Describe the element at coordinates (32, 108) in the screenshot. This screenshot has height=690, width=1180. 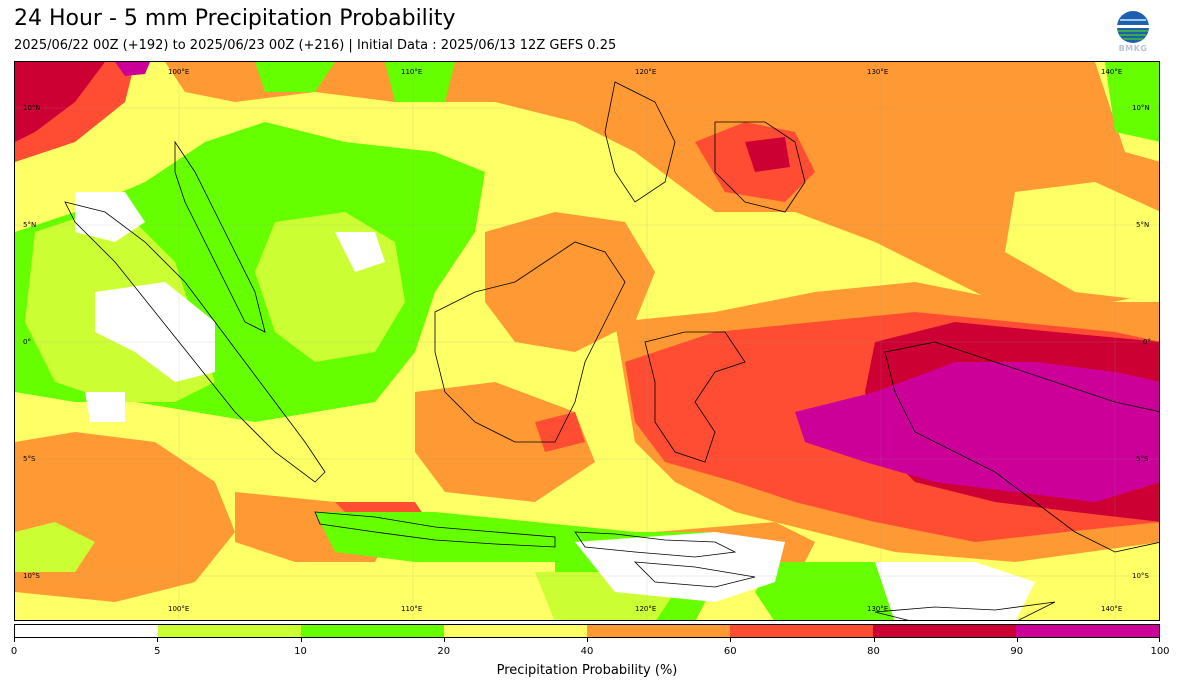
I see `lat-label-10n-left: 10°N` at that location.